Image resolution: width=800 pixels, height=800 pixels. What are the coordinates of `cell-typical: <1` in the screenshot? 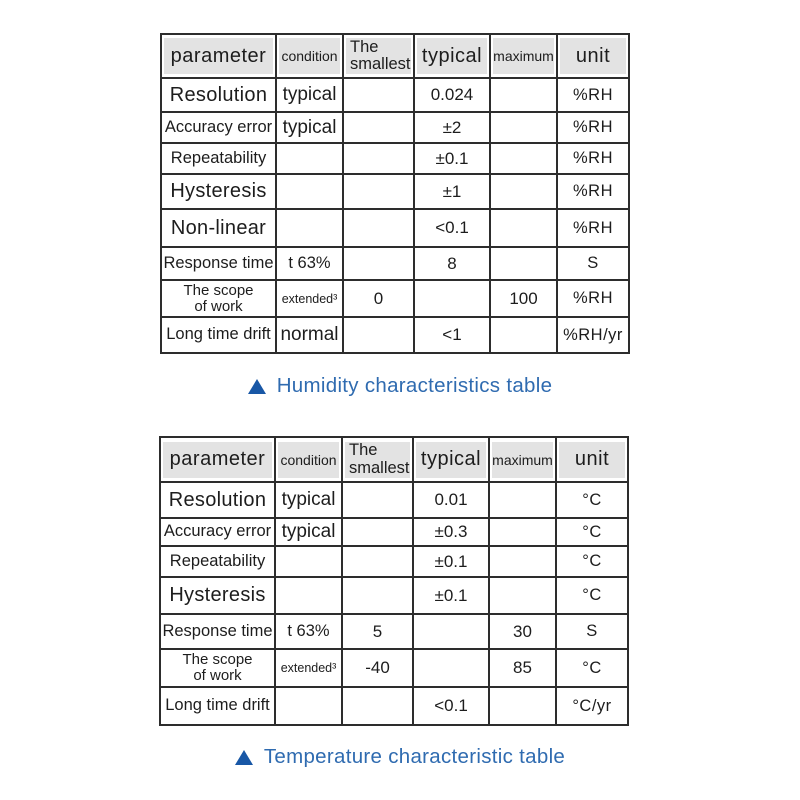 It's located at (452, 335).